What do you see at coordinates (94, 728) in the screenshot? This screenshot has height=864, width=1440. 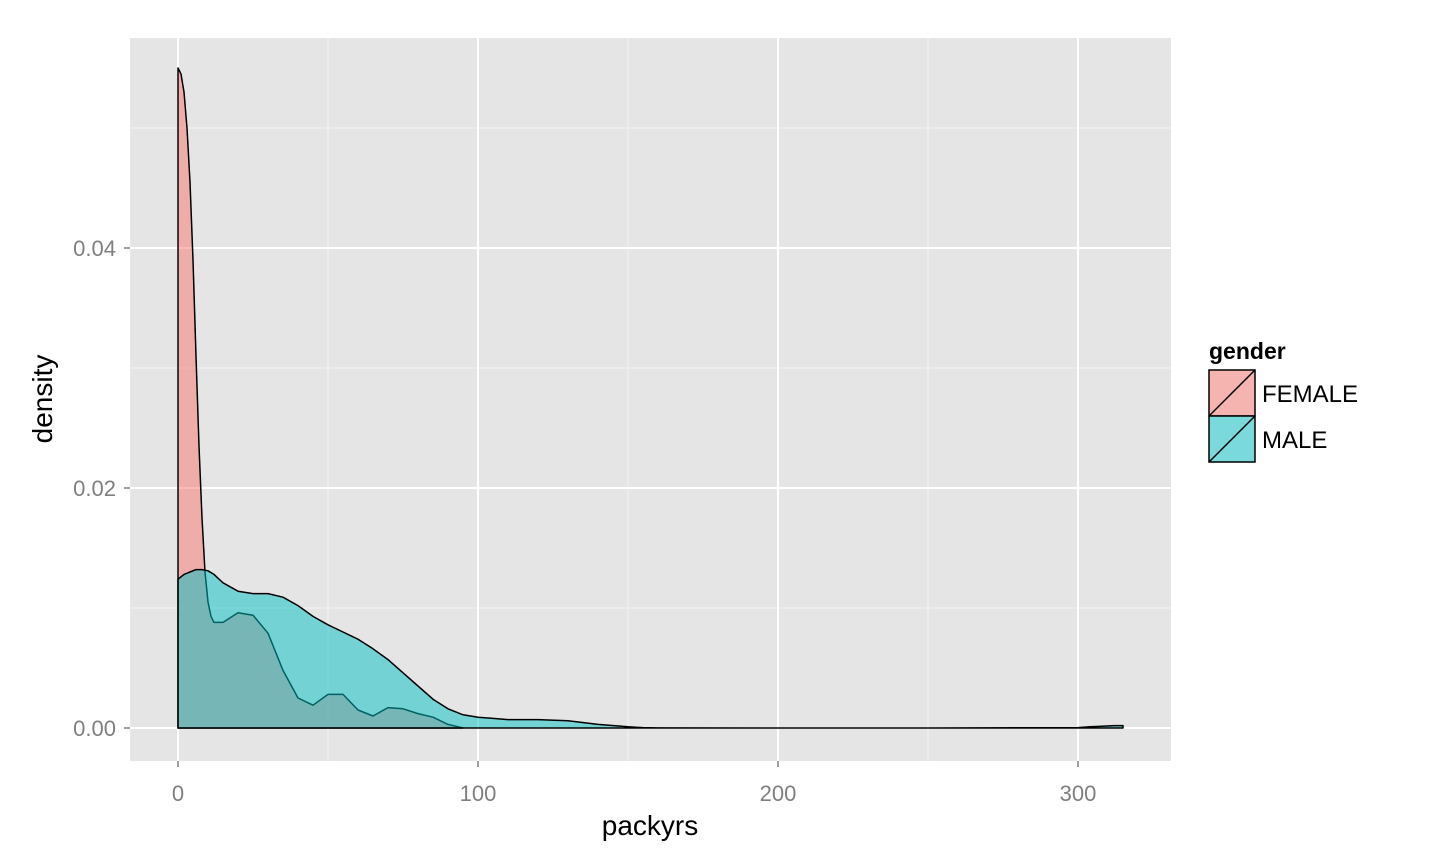 I see `y-tick-label: 0.00` at bounding box center [94, 728].